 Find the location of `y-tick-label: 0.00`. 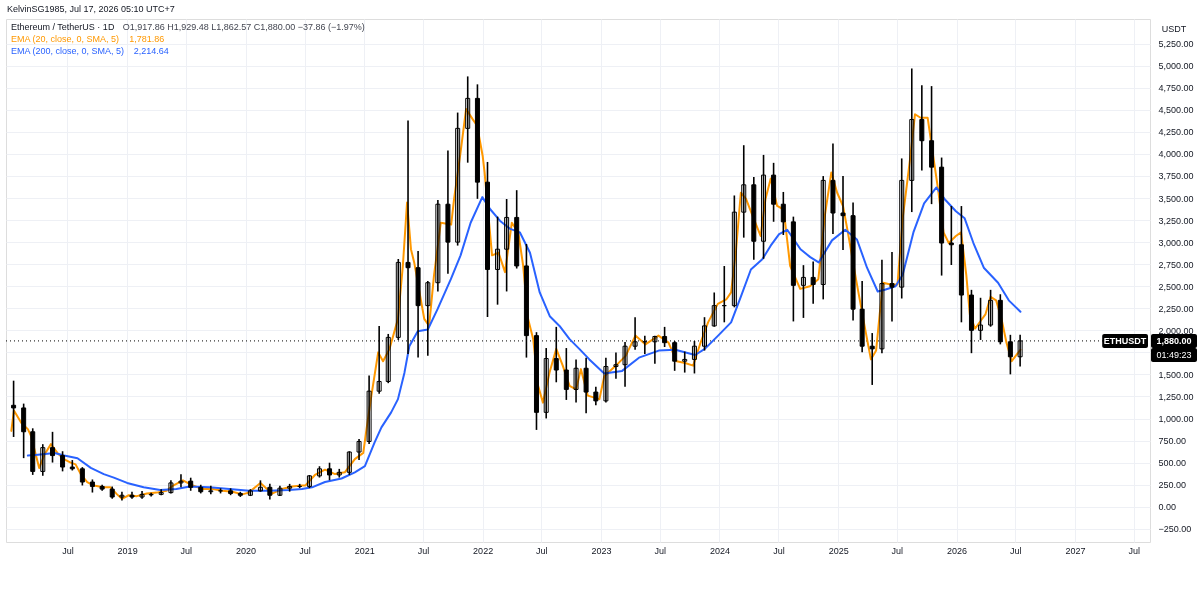

y-tick-label: 0.00 is located at coordinates (1167, 507).